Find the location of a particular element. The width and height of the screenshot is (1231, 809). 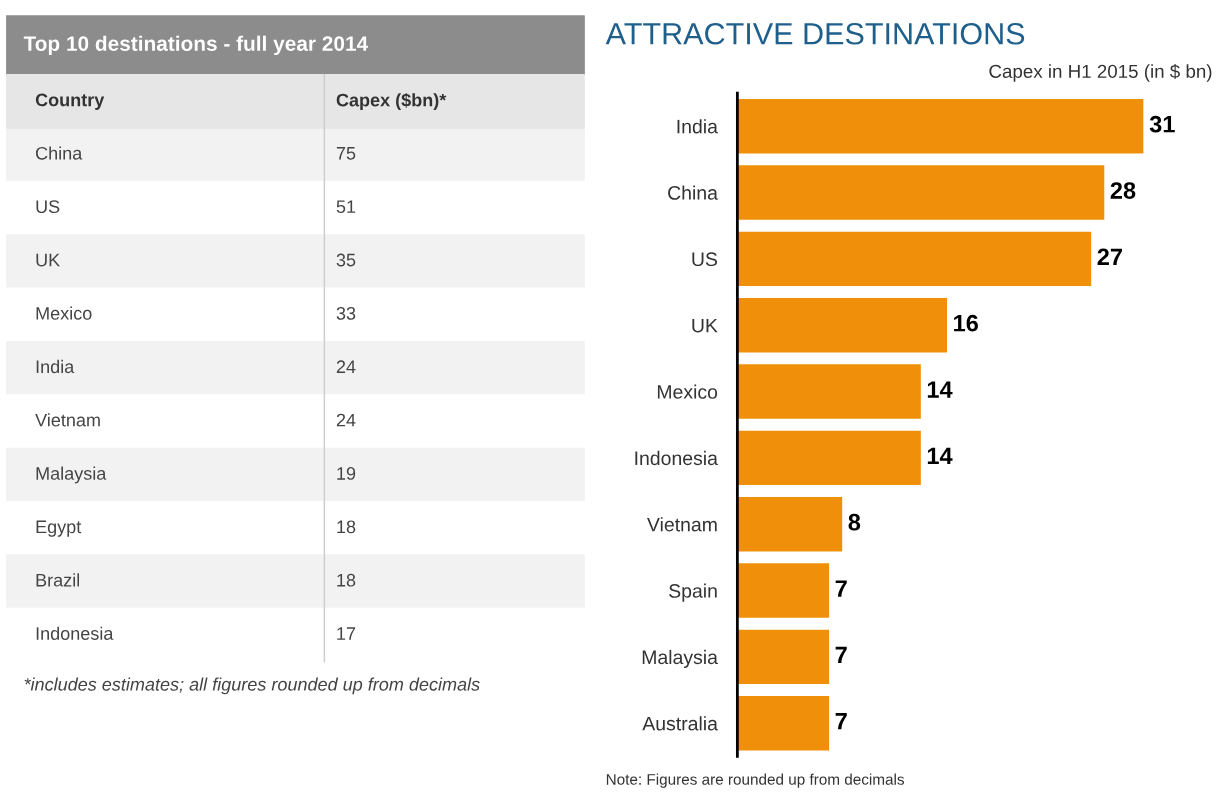

y-tick-label: Australia is located at coordinates (680, 723).